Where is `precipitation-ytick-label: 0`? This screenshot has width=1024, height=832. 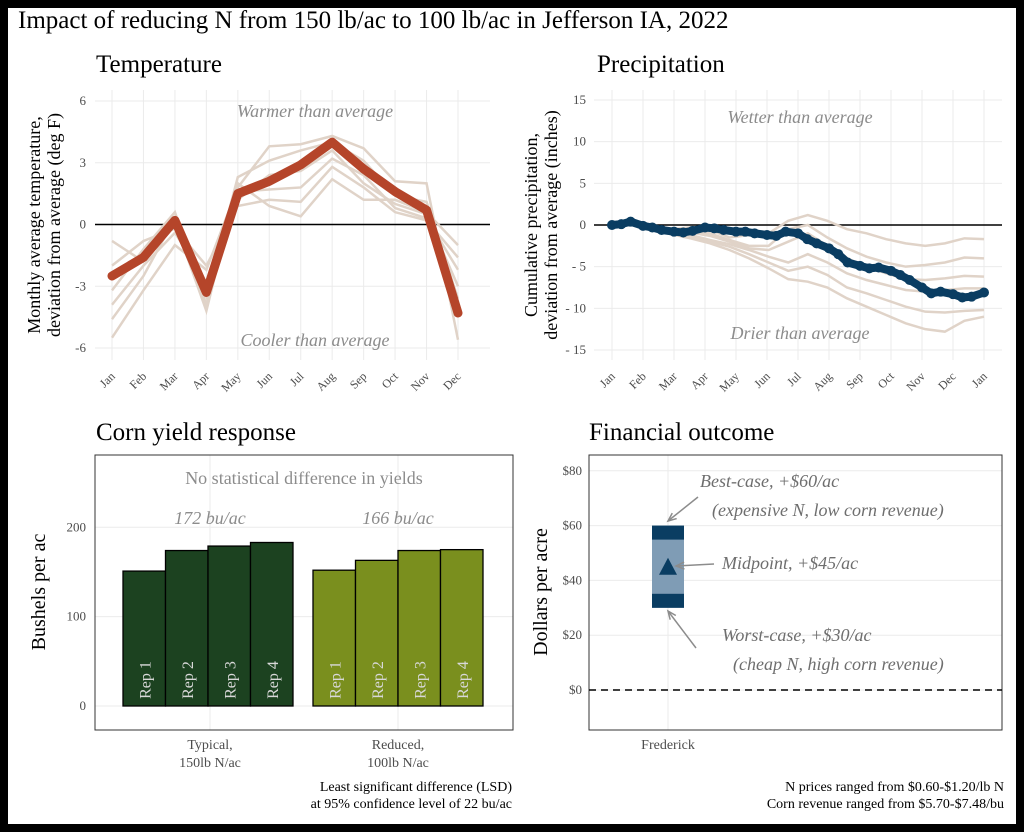 precipitation-ytick-label: 0 is located at coordinates (583, 224).